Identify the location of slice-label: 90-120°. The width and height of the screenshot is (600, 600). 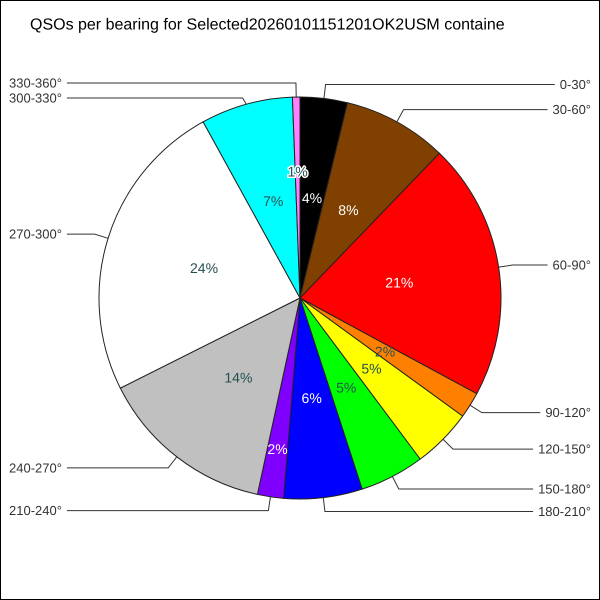
(568, 412).